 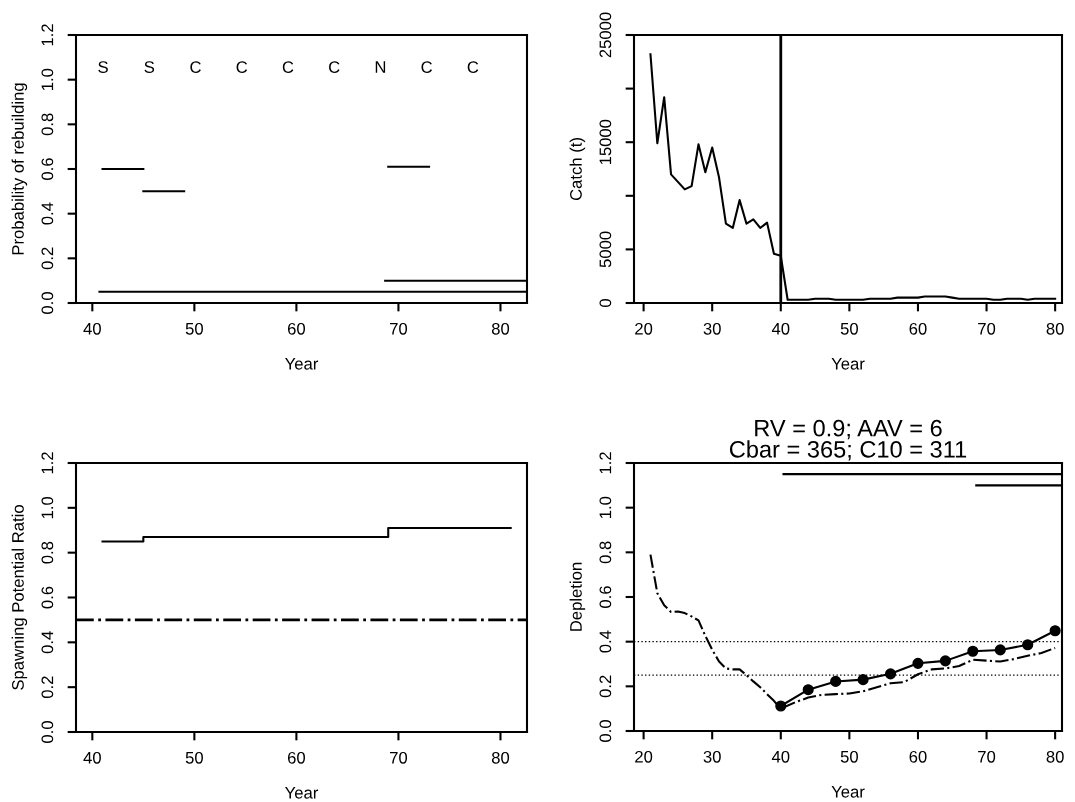 I want to click on y-tick-label: 25000, so click(x=605, y=35).